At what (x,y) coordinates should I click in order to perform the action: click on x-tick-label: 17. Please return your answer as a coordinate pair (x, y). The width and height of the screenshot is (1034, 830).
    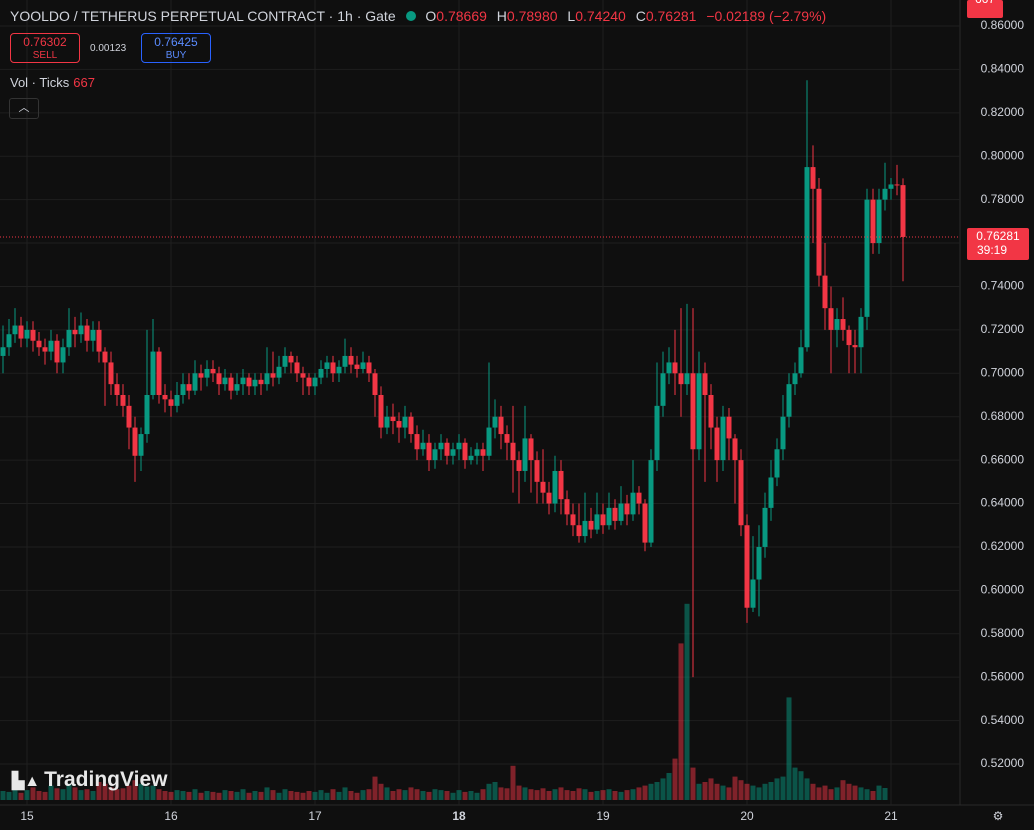
    Looking at the image, I should click on (315, 816).